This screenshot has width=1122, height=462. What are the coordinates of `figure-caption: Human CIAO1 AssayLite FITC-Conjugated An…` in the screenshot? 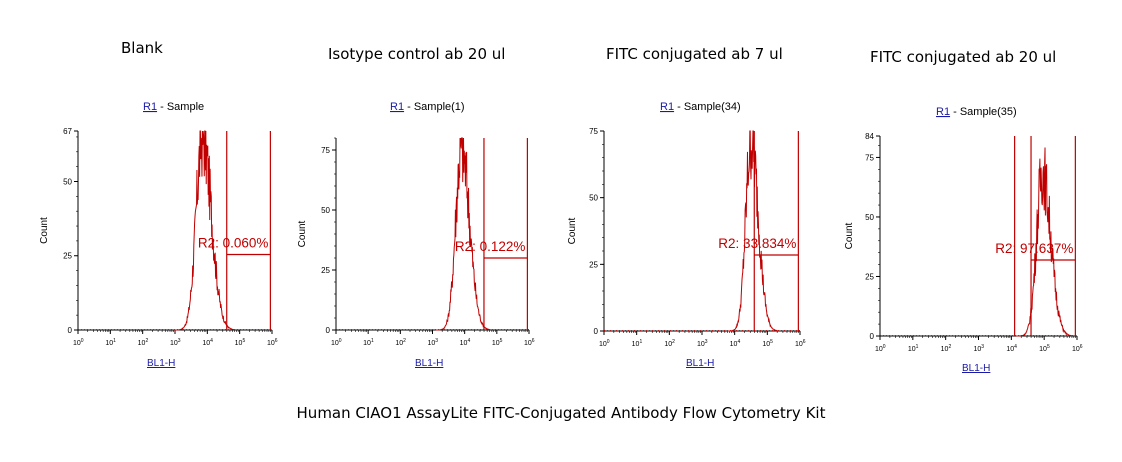 It's located at (561, 413).